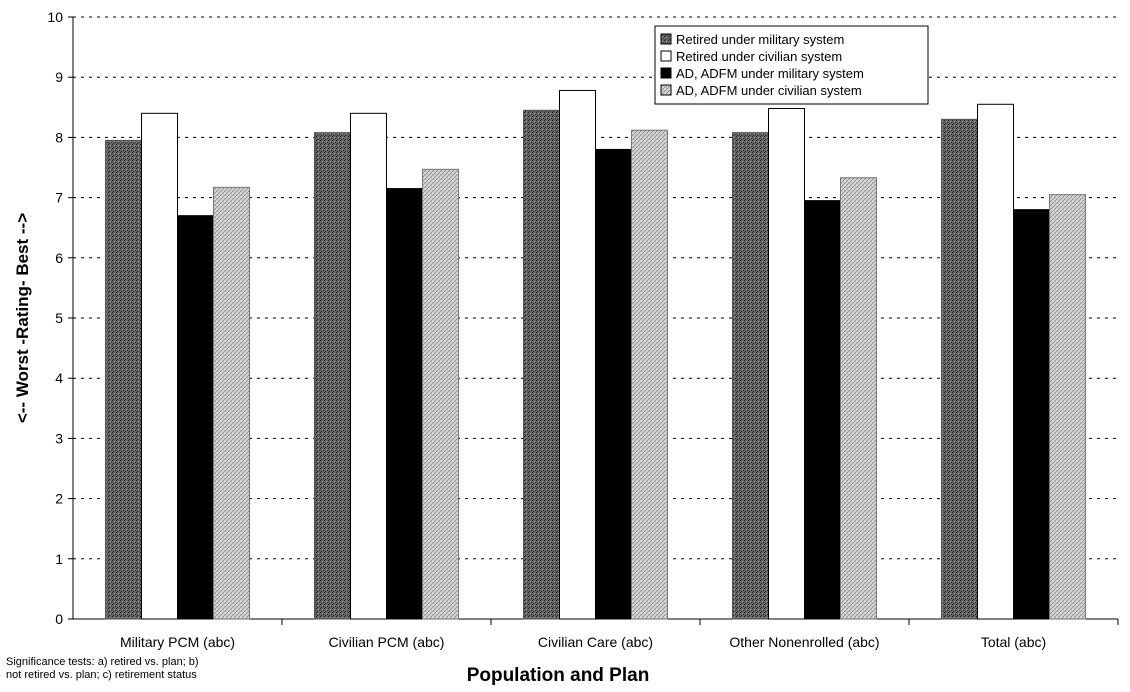 Image resolution: width=1130 pixels, height=692 pixels. I want to click on y-tick-label: 6, so click(59, 258).